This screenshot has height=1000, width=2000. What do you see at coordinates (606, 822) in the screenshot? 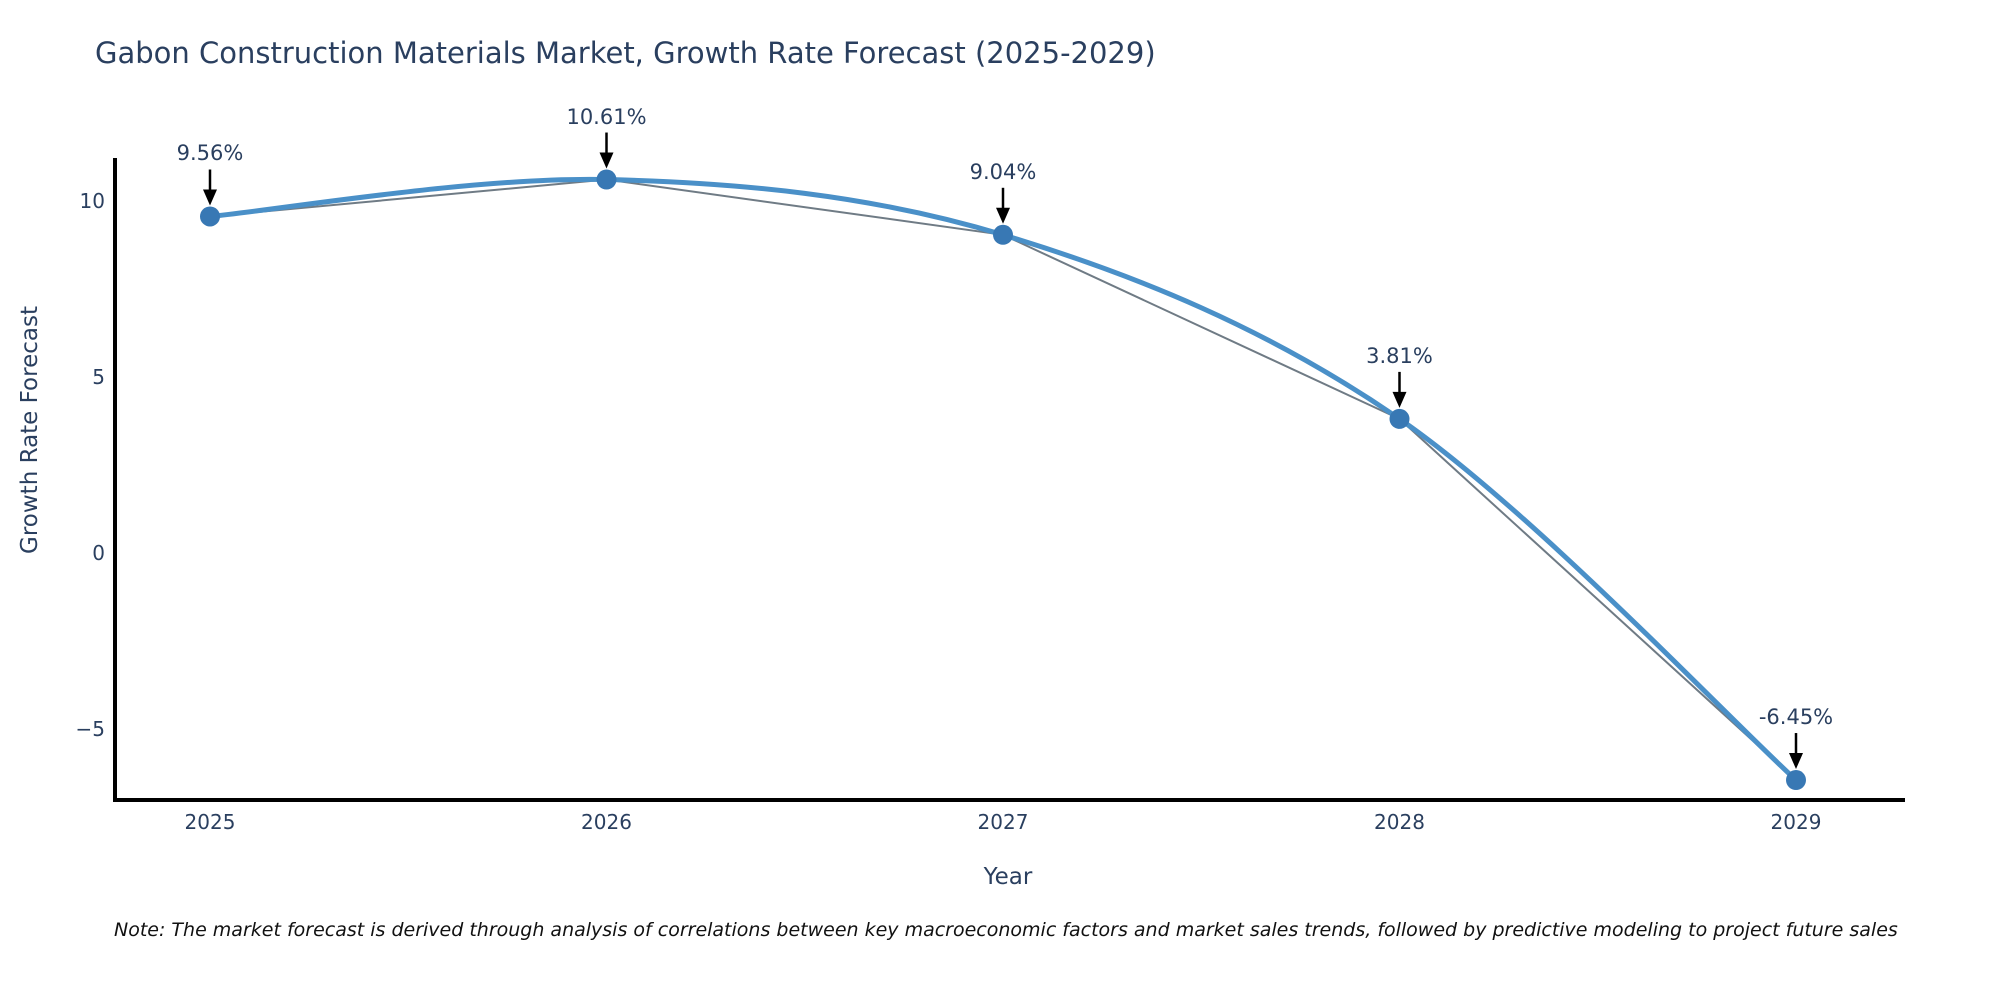
I see `x-tick-label: 2026` at bounding box center [606, 822].